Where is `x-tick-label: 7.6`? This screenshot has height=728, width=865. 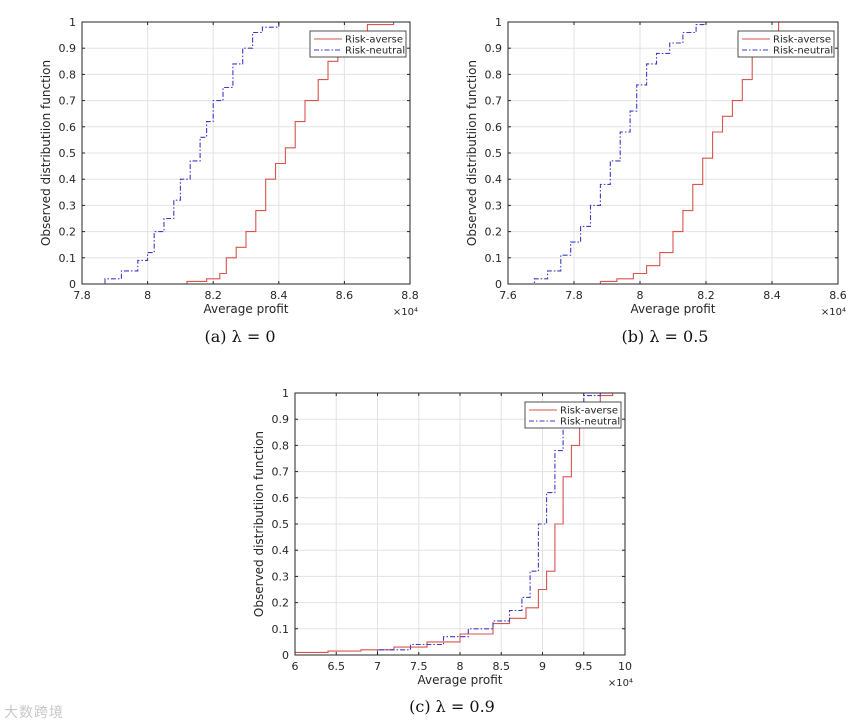 x-tick-label: 7.6 is located at coordinates (508, 295).